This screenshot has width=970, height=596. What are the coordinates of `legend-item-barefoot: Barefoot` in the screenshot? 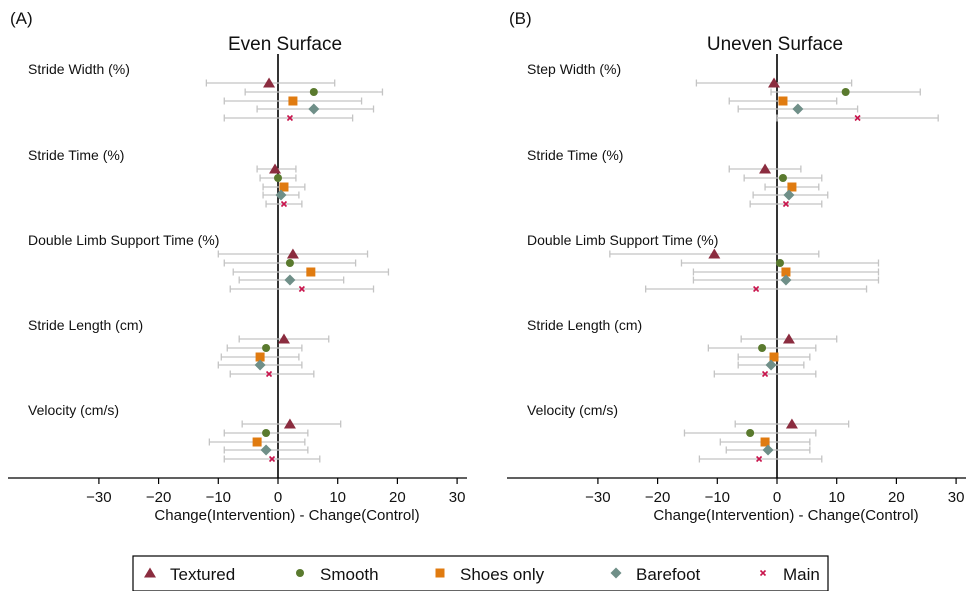 It's located at (655, 574).